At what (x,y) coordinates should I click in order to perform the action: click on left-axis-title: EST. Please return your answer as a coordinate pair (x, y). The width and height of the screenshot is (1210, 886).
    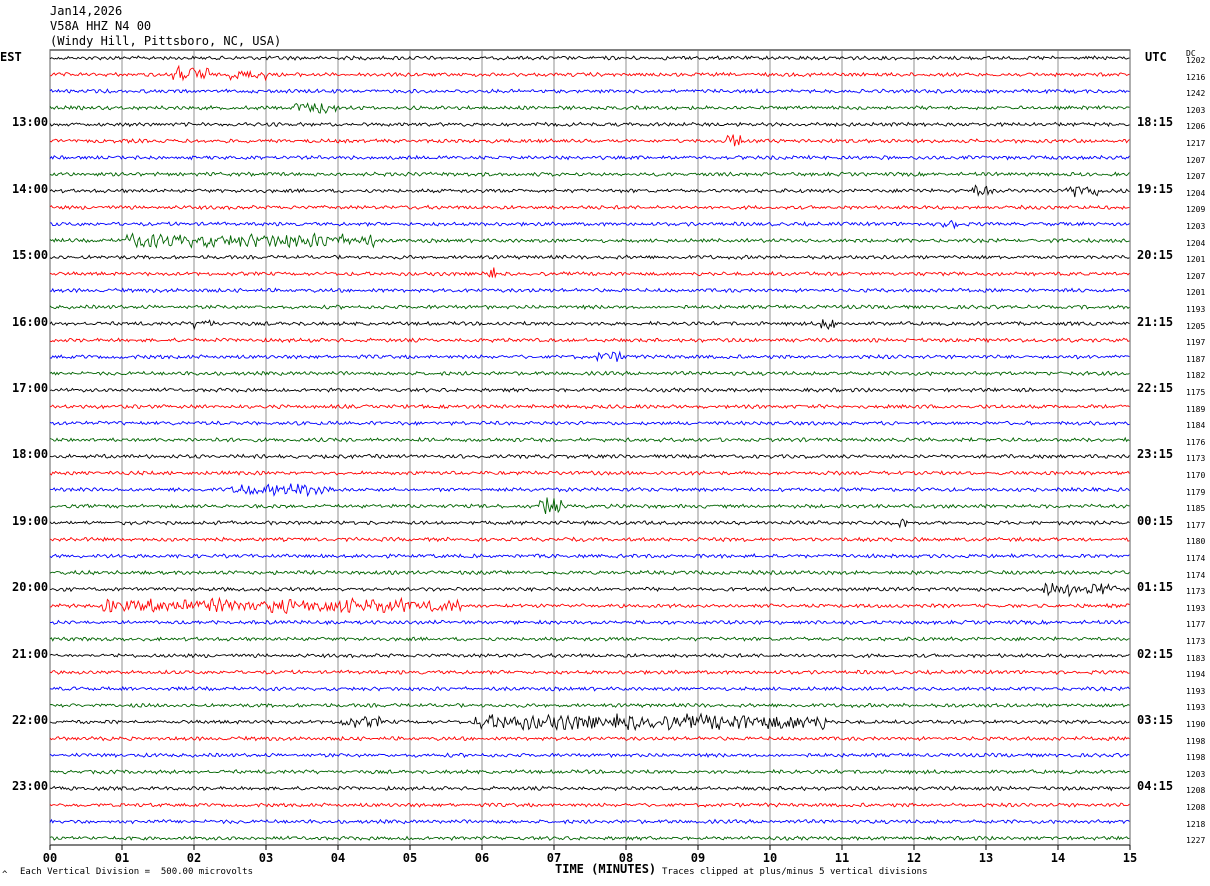
    Looking at the image, I should click on (11, 57).